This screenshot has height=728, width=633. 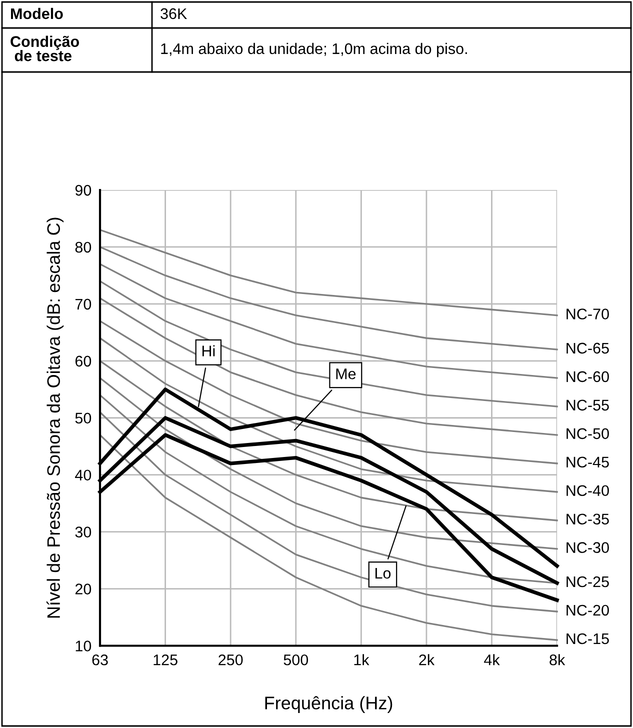 What do you see at coordinates (230, 660) in the screenshot?
I see `x-tick-label: 250` at bounding box center [230, 660].